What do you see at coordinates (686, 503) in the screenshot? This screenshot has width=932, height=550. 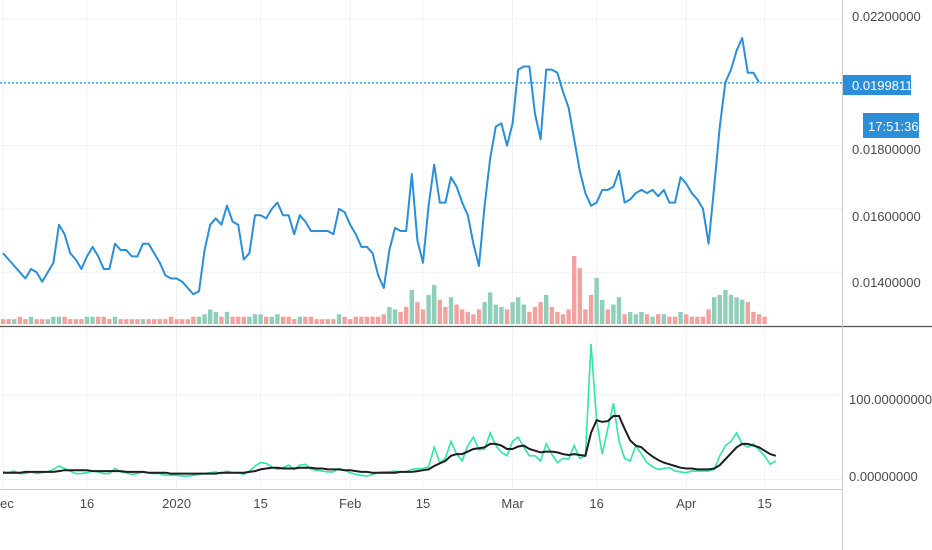 I see `time-axis-label: Apr` at bounding box center [686, 503].